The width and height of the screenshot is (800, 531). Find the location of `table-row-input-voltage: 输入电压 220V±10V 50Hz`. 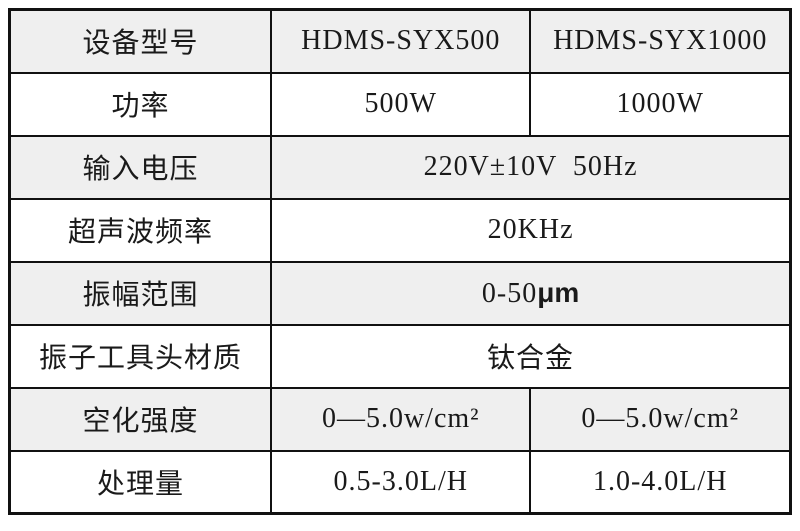

table-row-input-voltage: 输入电压 220V±10V 50Hz is located at coordinates (400, 167).